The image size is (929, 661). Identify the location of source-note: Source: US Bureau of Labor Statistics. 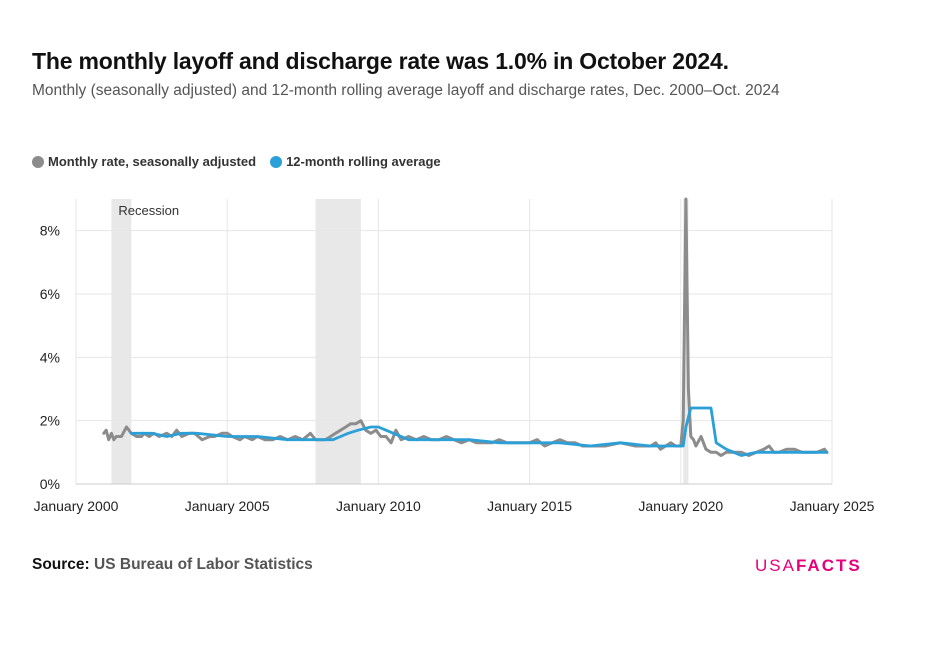
(172, 565).